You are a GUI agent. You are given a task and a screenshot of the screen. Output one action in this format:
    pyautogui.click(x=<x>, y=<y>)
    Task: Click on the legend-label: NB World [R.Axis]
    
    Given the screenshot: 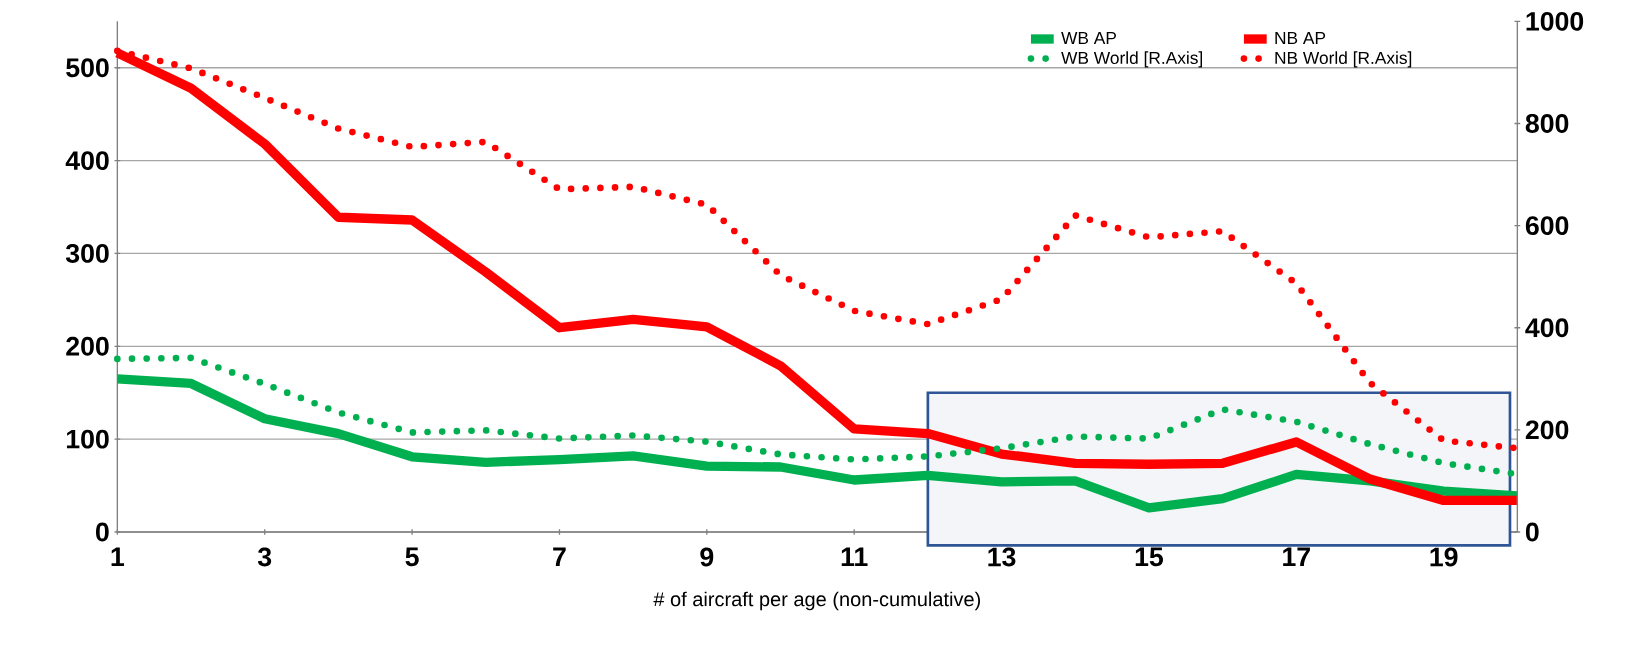 What is the action you would take?
    pyautogui.click(x=1343, y=59)
    